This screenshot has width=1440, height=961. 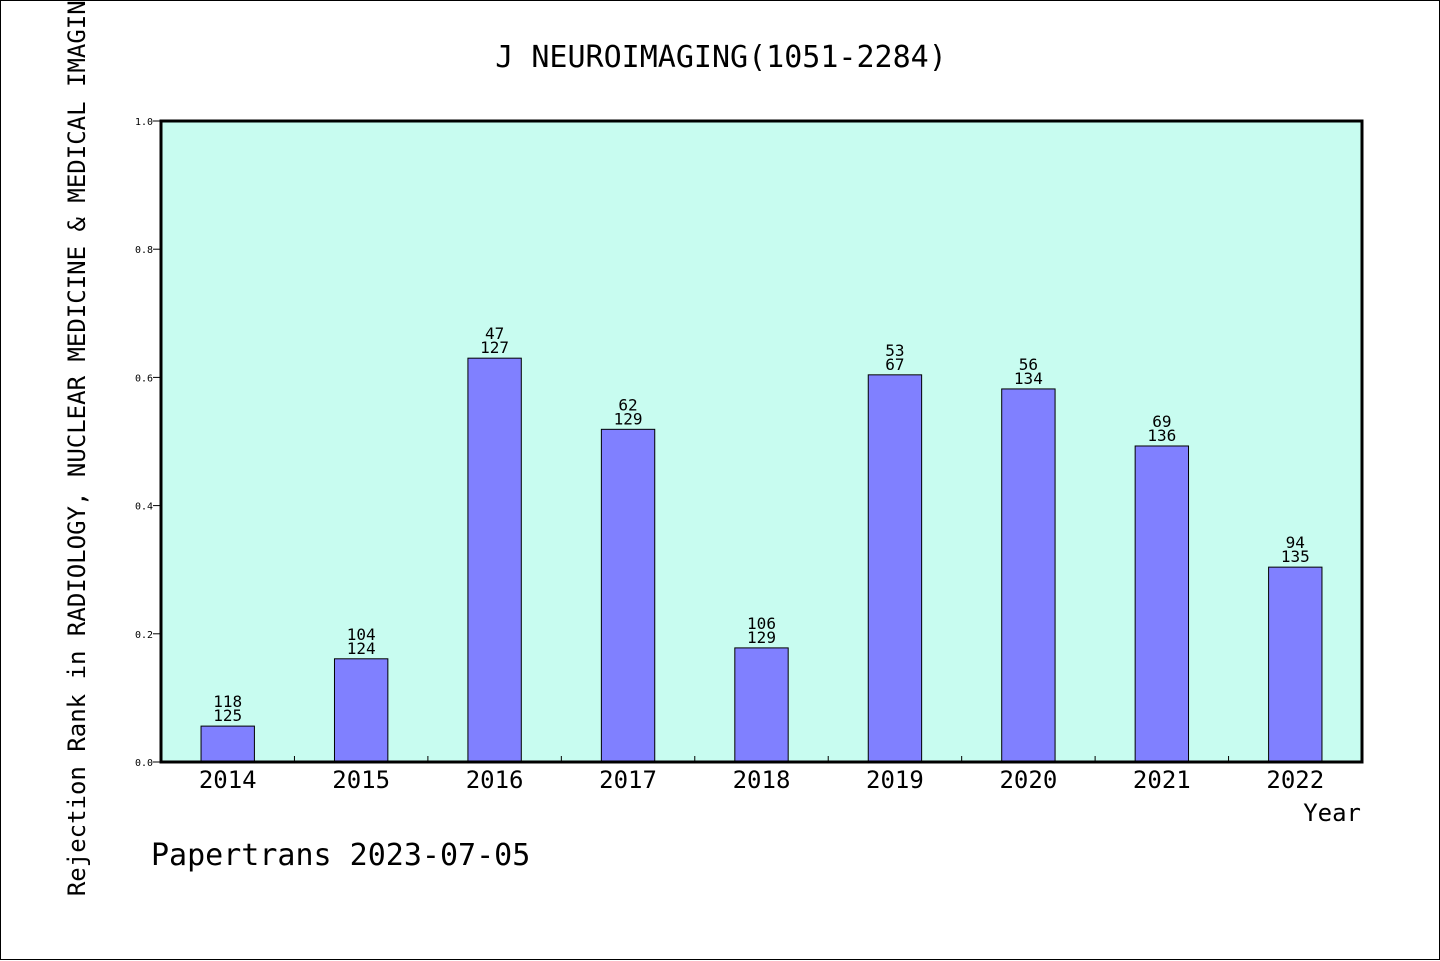 What do you see at coordinates (494, 347) in the screenshot?
I see `bar-total-label: 127` at bounding box center [494, 347].